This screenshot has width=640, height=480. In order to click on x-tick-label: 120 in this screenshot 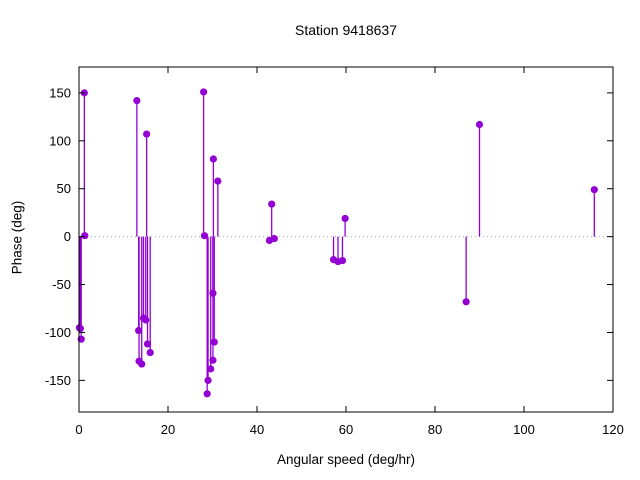, I will do `click(613, 429)`.